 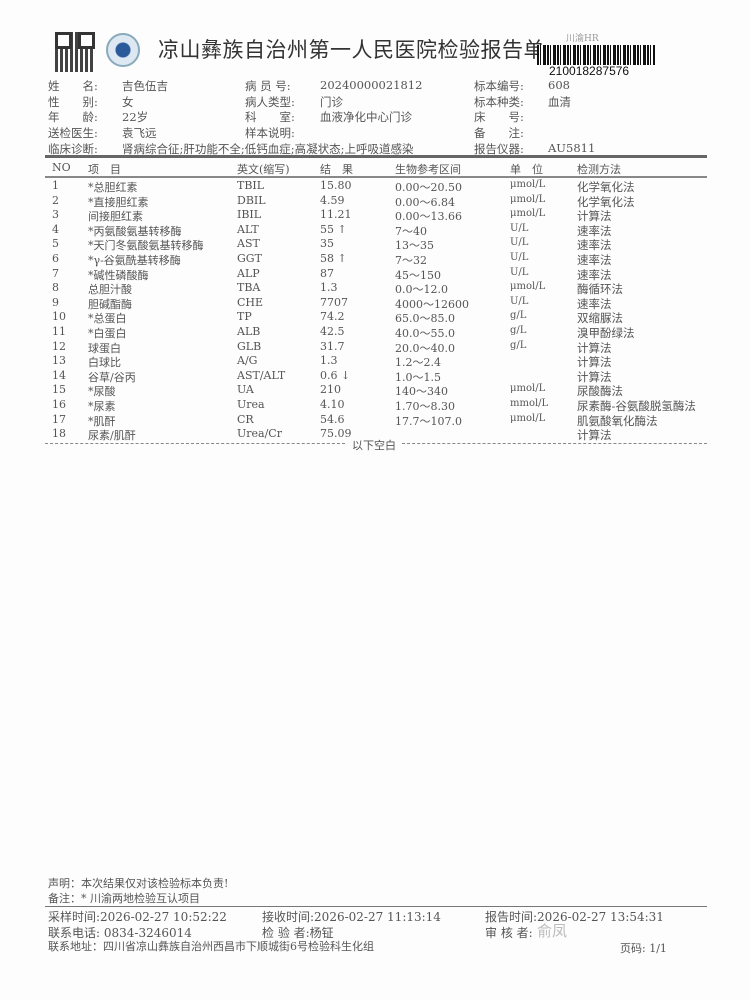 I want to click on item-code: AST, so click(x=248, y=244).